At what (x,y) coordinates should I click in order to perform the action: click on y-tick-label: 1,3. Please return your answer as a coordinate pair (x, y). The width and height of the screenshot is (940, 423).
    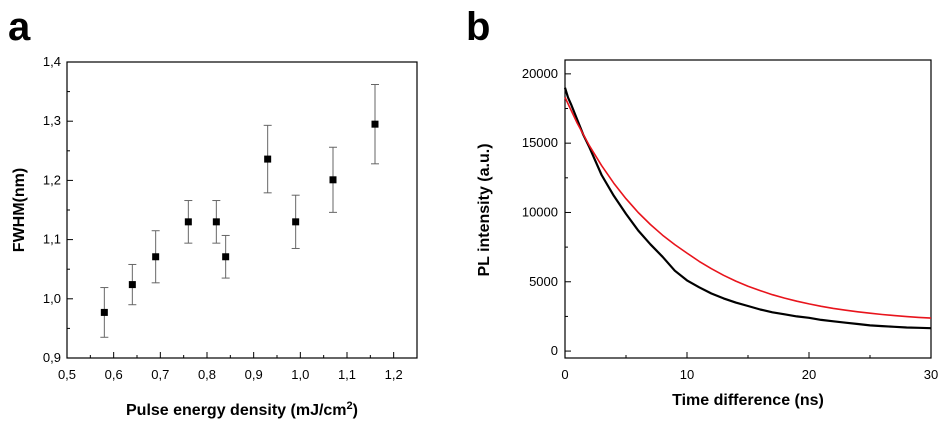
    Looking at the image, I should click on (52, 120).